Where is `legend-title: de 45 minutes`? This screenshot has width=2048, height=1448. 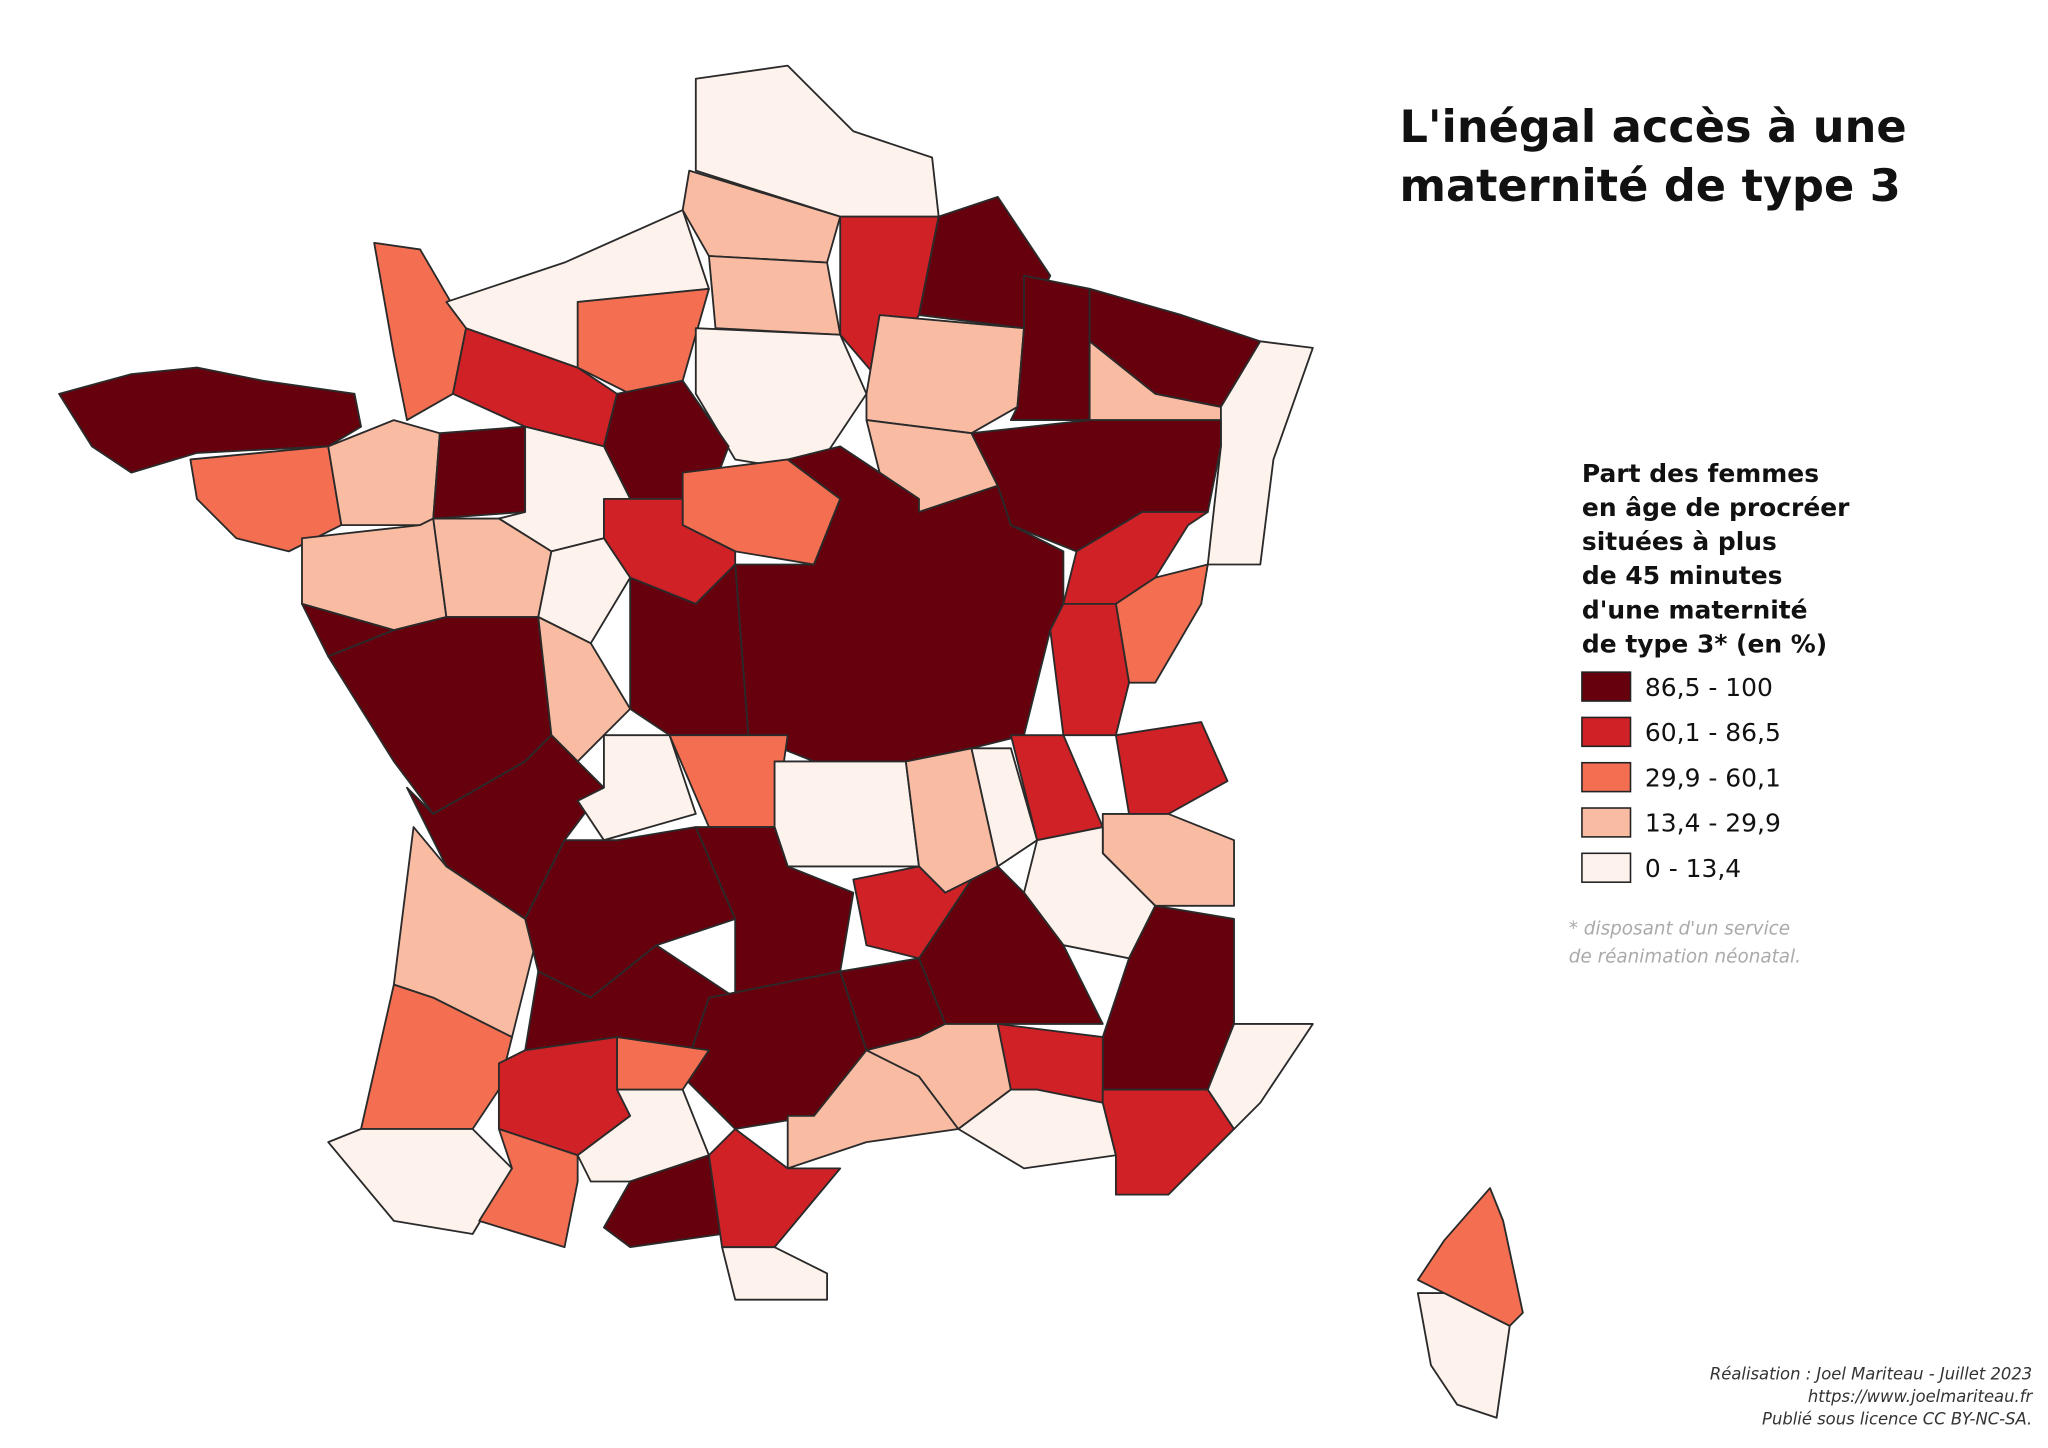 legend-title: de 45 minutes is located at coordinates (1682, 575).